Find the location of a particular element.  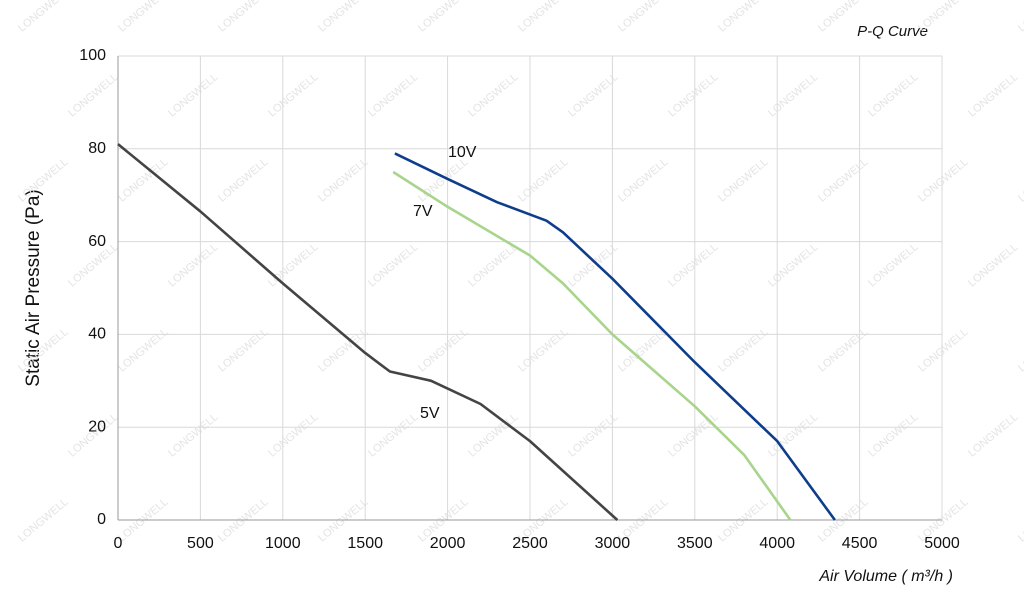

x-tick-label: 2500 is located at coordinates (530, 543).